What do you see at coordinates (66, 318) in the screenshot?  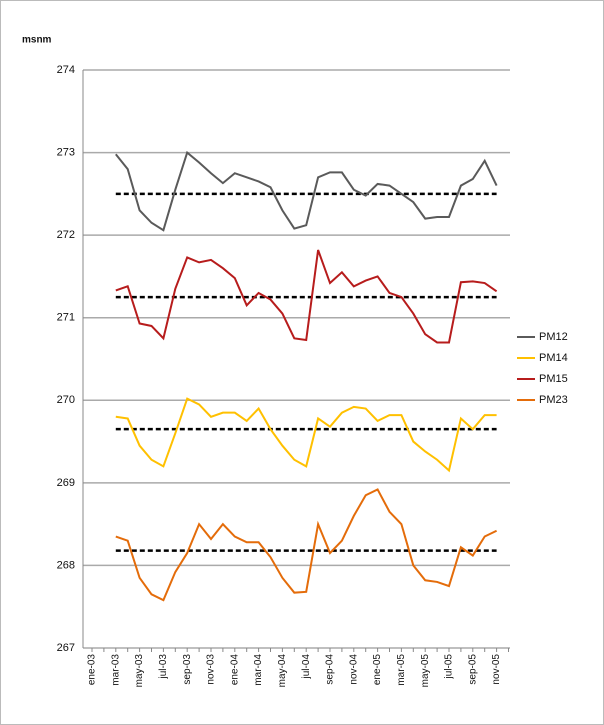 I see `y-tick-label: 271` at bounding box center [66, 318].